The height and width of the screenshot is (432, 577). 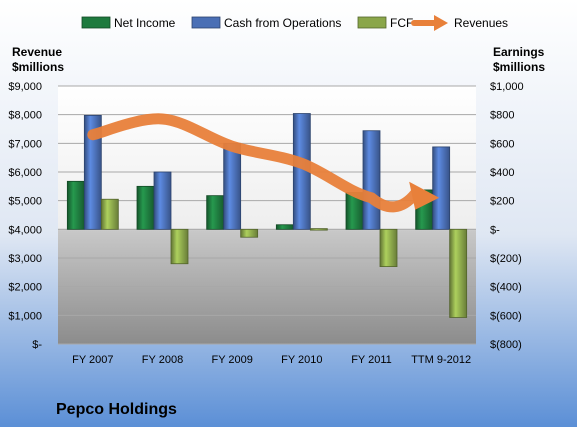 What do you see at coordinates (519, 67) in the screenshot?
I see `right-axis-title-line2: $millions` at bounding box center [519, 67].